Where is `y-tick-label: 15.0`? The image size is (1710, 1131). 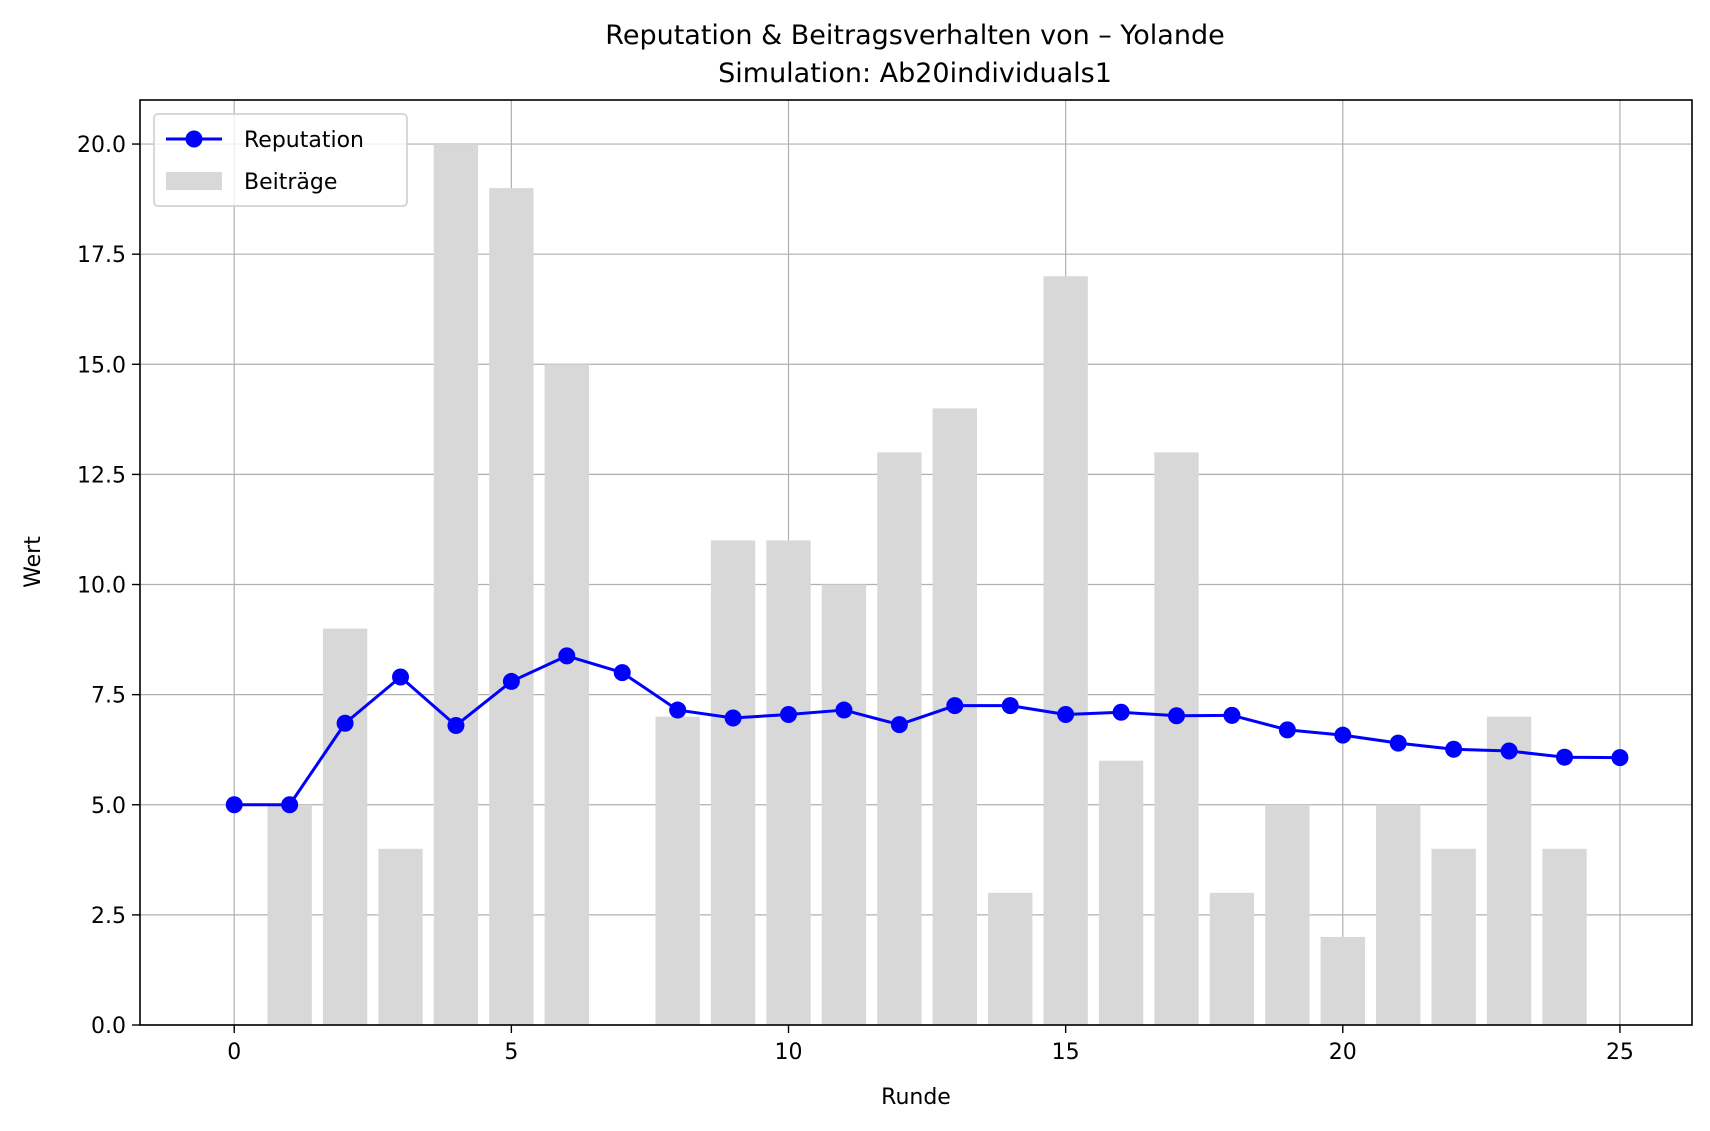
y-tick-label: 15.0 is located at coordinates (101, 365).